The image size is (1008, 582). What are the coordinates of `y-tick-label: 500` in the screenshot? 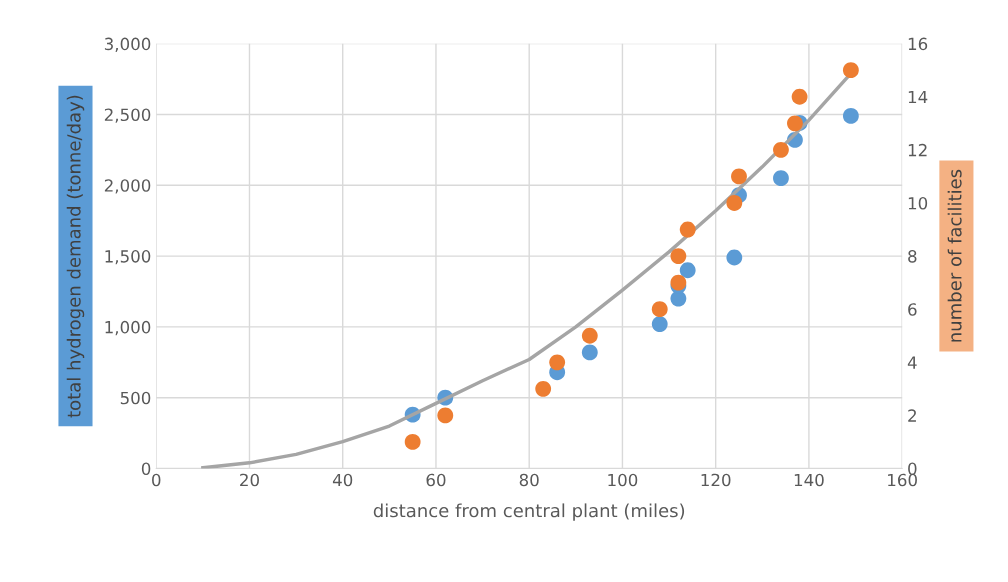 It's located at (135, 398).